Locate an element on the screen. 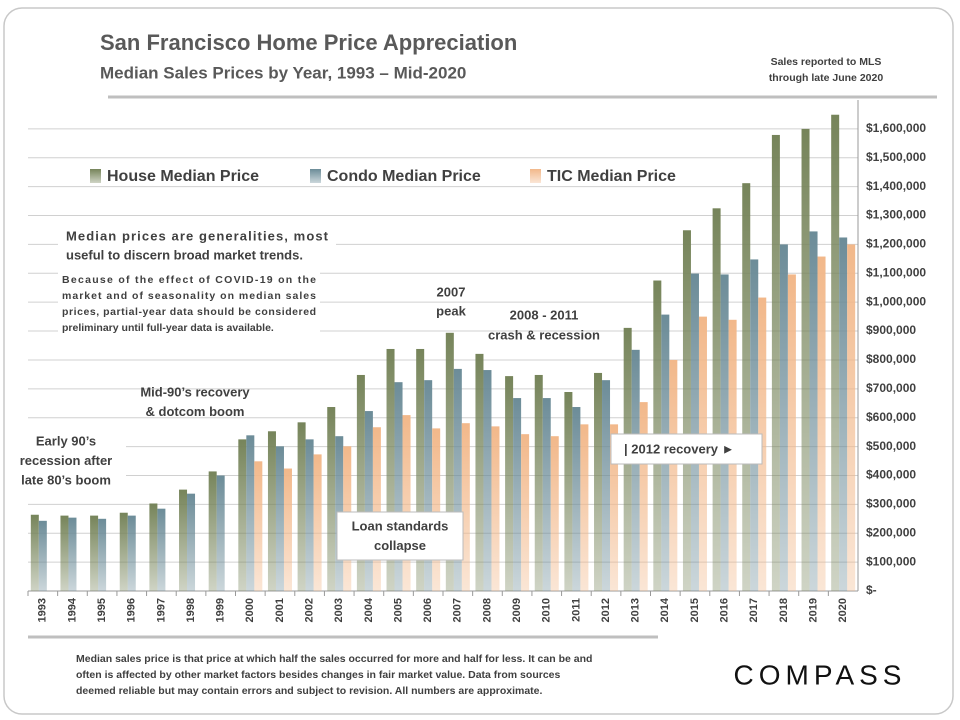  annotation: recession after is located at coordinates (66, 460).